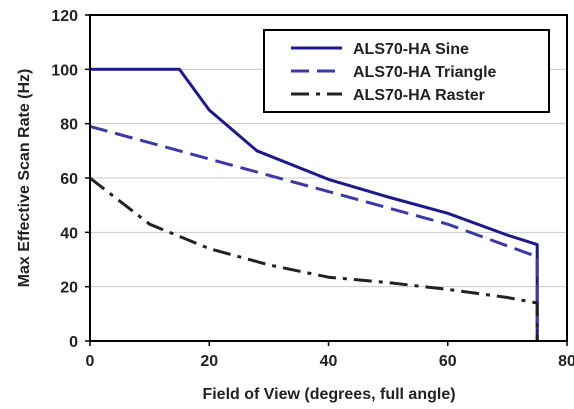  I want to click on y-tick-label: 60, so click(69, 179).